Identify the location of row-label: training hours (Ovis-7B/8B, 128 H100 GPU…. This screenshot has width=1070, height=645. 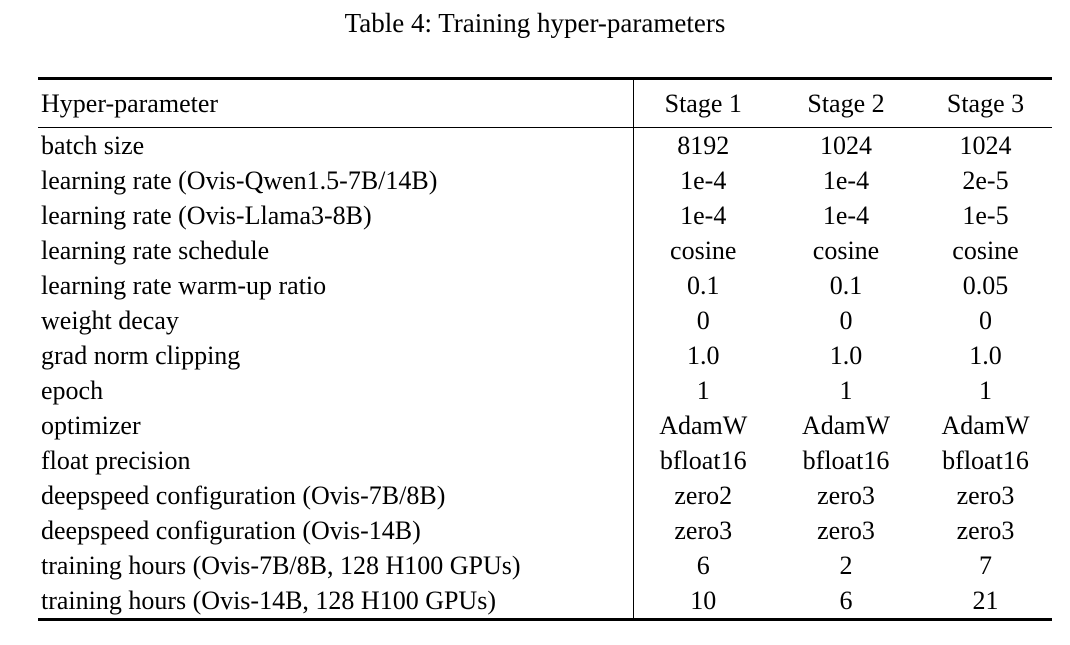
(281, 565).